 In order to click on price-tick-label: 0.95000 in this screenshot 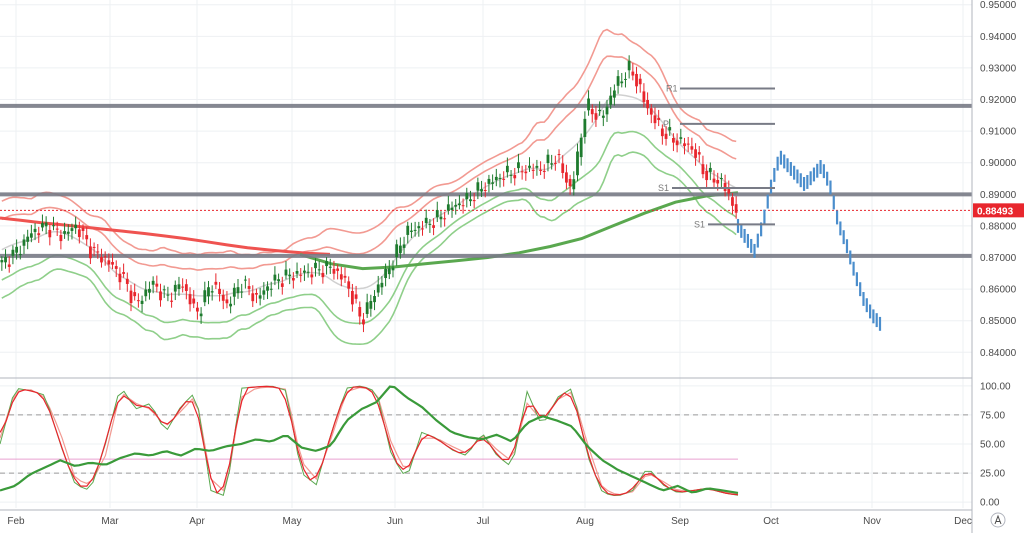, I will do `click(998, 5)`.